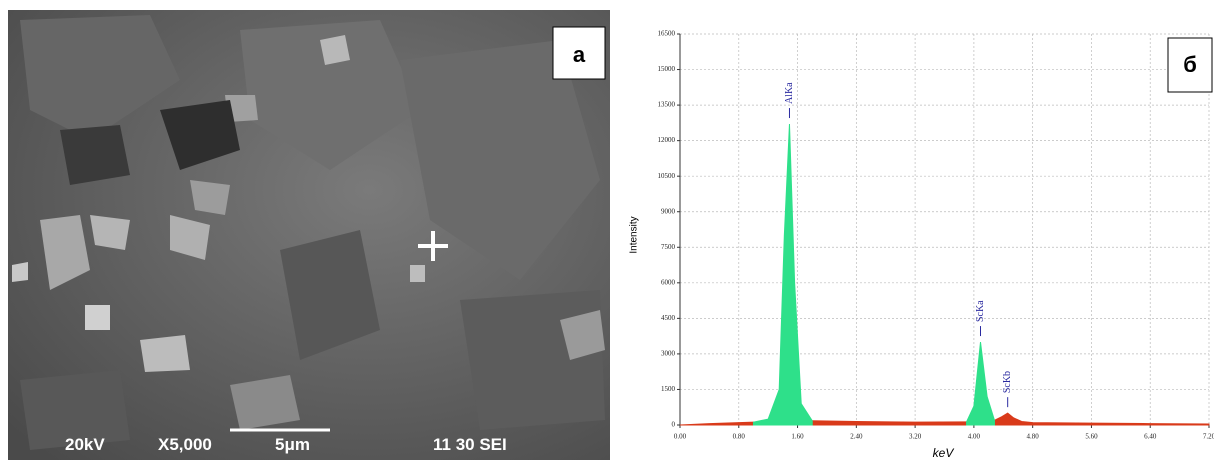  I want to click on y-tick-label: 4500, so click(668, 318).